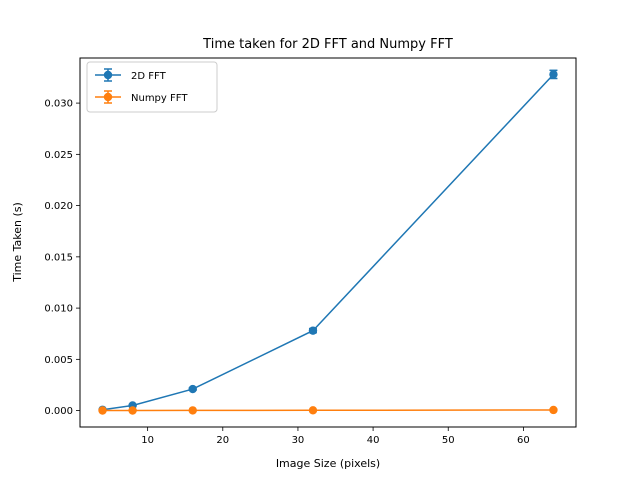 The height and width of the screenshot is (480, 640). Describe the element at coordinates (327, 44) in the screenshot. I see `chart-title: Time taken for 2D FFT and Numpy FFT` at that location.